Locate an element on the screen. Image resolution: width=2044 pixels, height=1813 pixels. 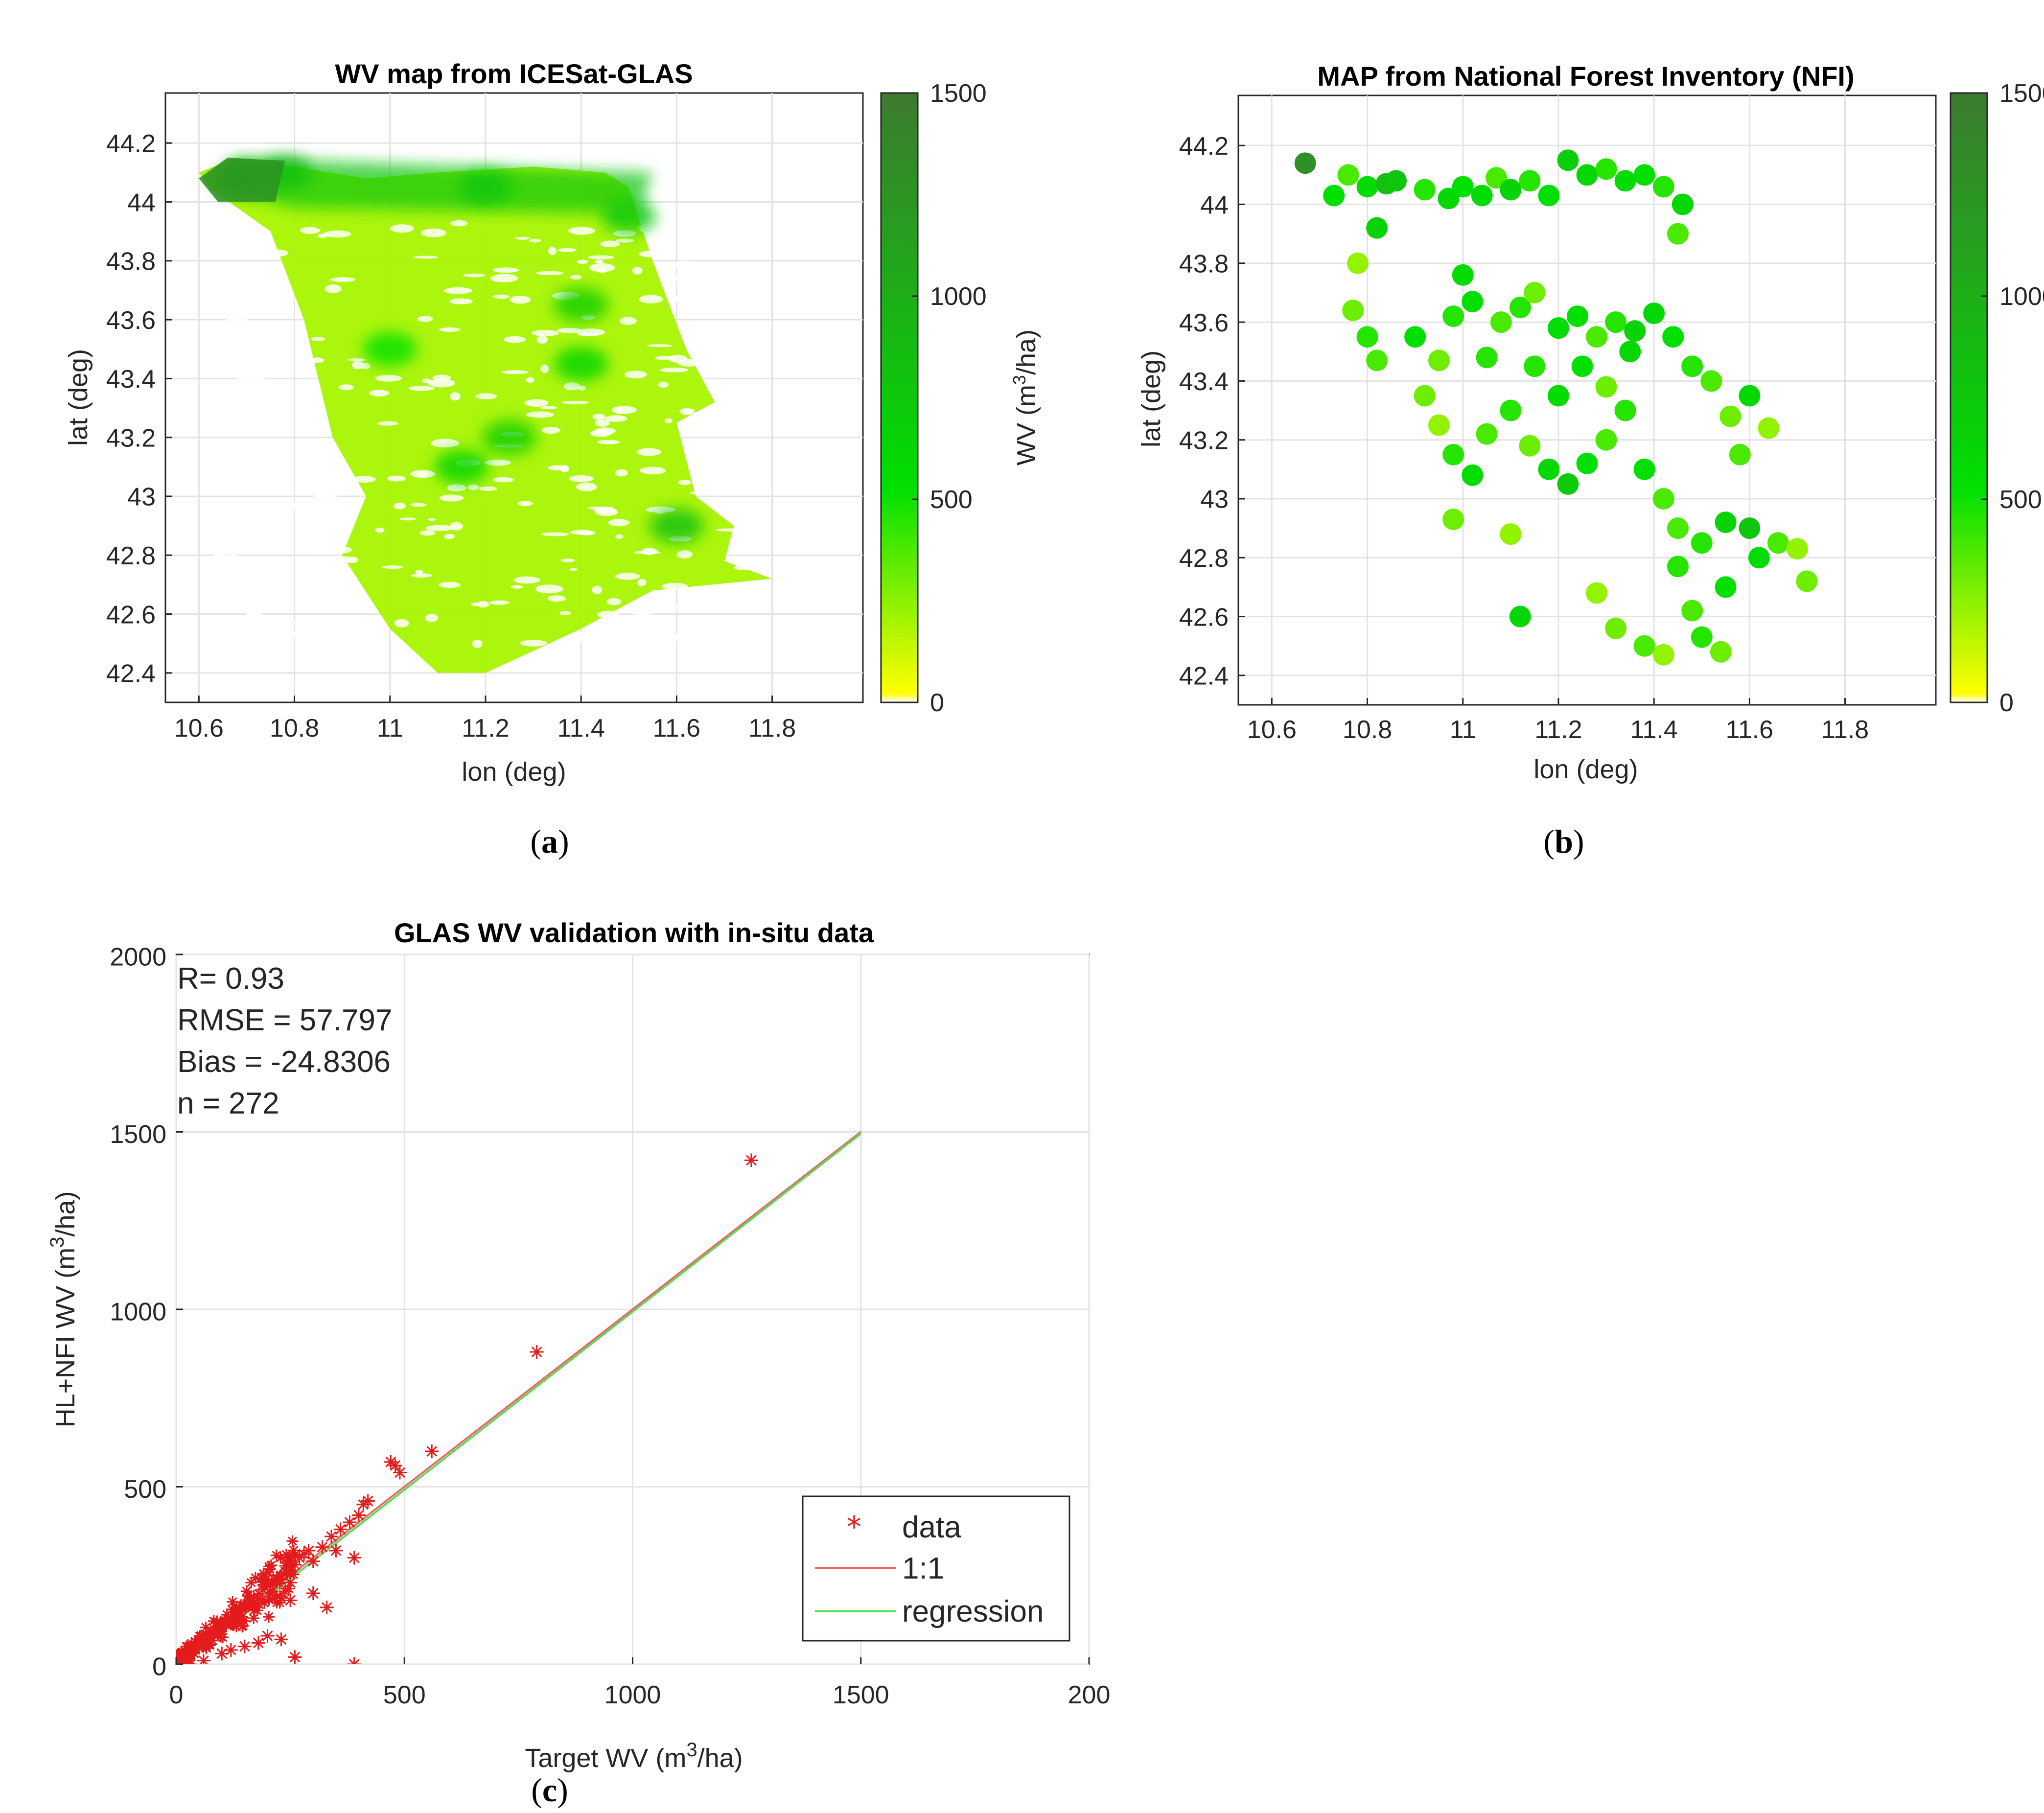
wv-hotspot is located at coordinates (677, 526).